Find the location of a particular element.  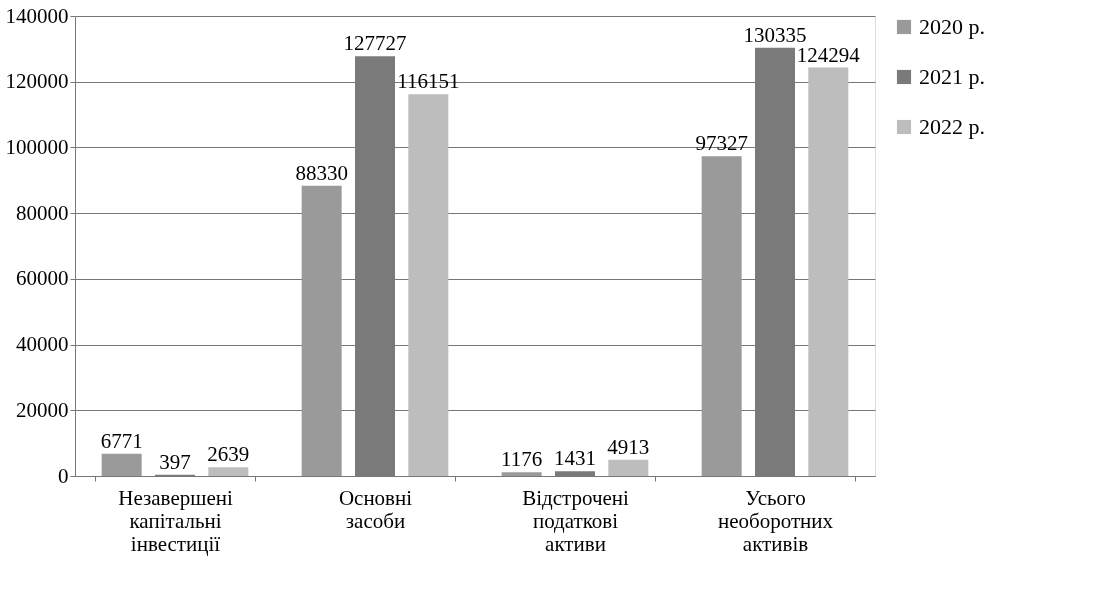

data-label: 397 is located at coordinates (175, 461).